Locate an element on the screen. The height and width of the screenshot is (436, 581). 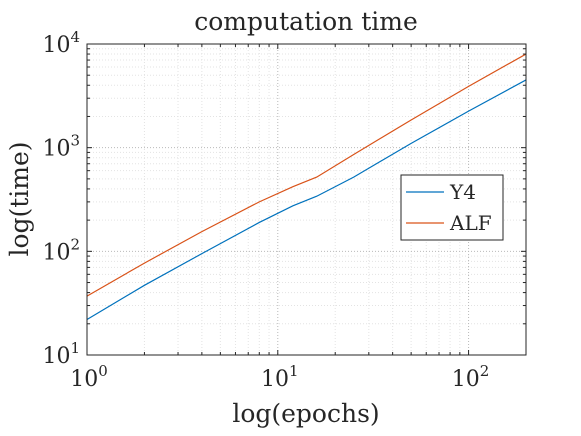
x-tick-exp: 2 is located at coordinates (485, 371).